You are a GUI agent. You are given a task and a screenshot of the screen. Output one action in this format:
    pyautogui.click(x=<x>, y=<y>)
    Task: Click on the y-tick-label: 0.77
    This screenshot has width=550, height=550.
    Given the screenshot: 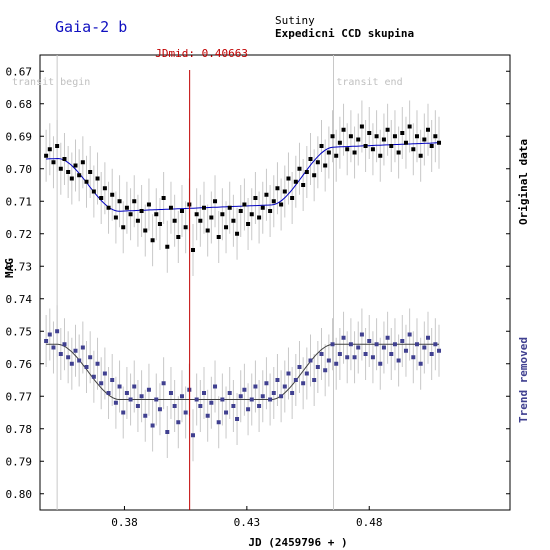 What is the action you would take?
    pyautogui.click(x=19, y=396)
    